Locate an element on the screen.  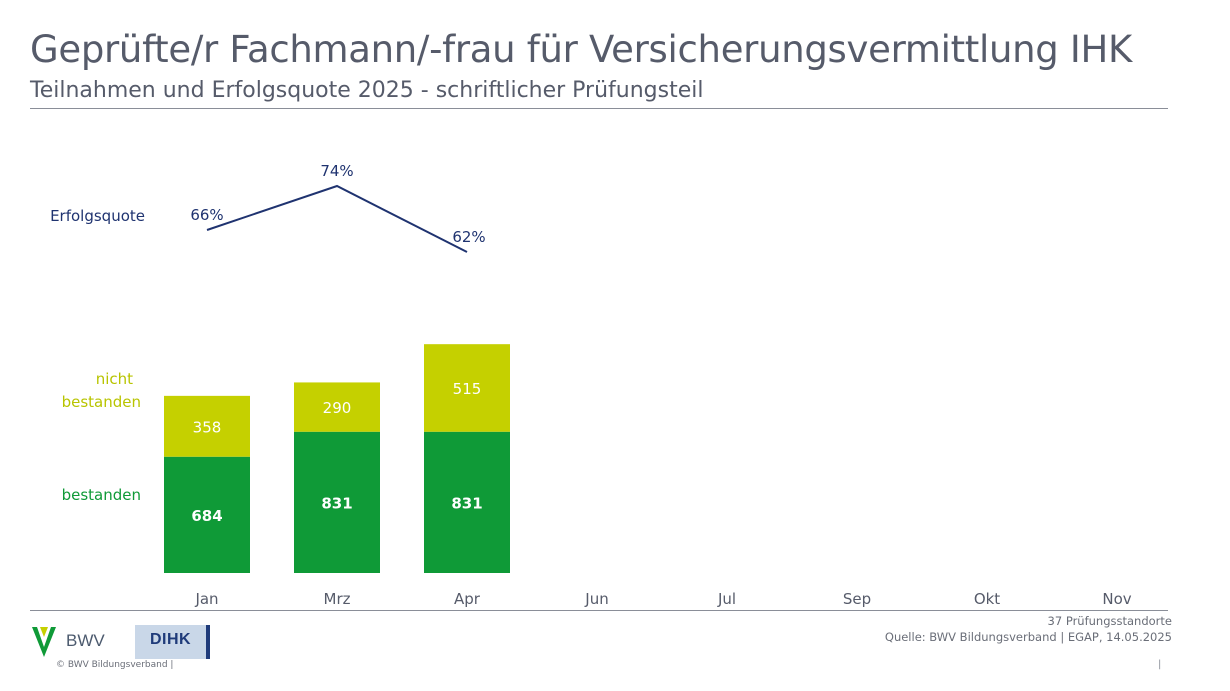
bar-label-nicht-bestanden-apr: 515 is located at coordinates (467, 389).